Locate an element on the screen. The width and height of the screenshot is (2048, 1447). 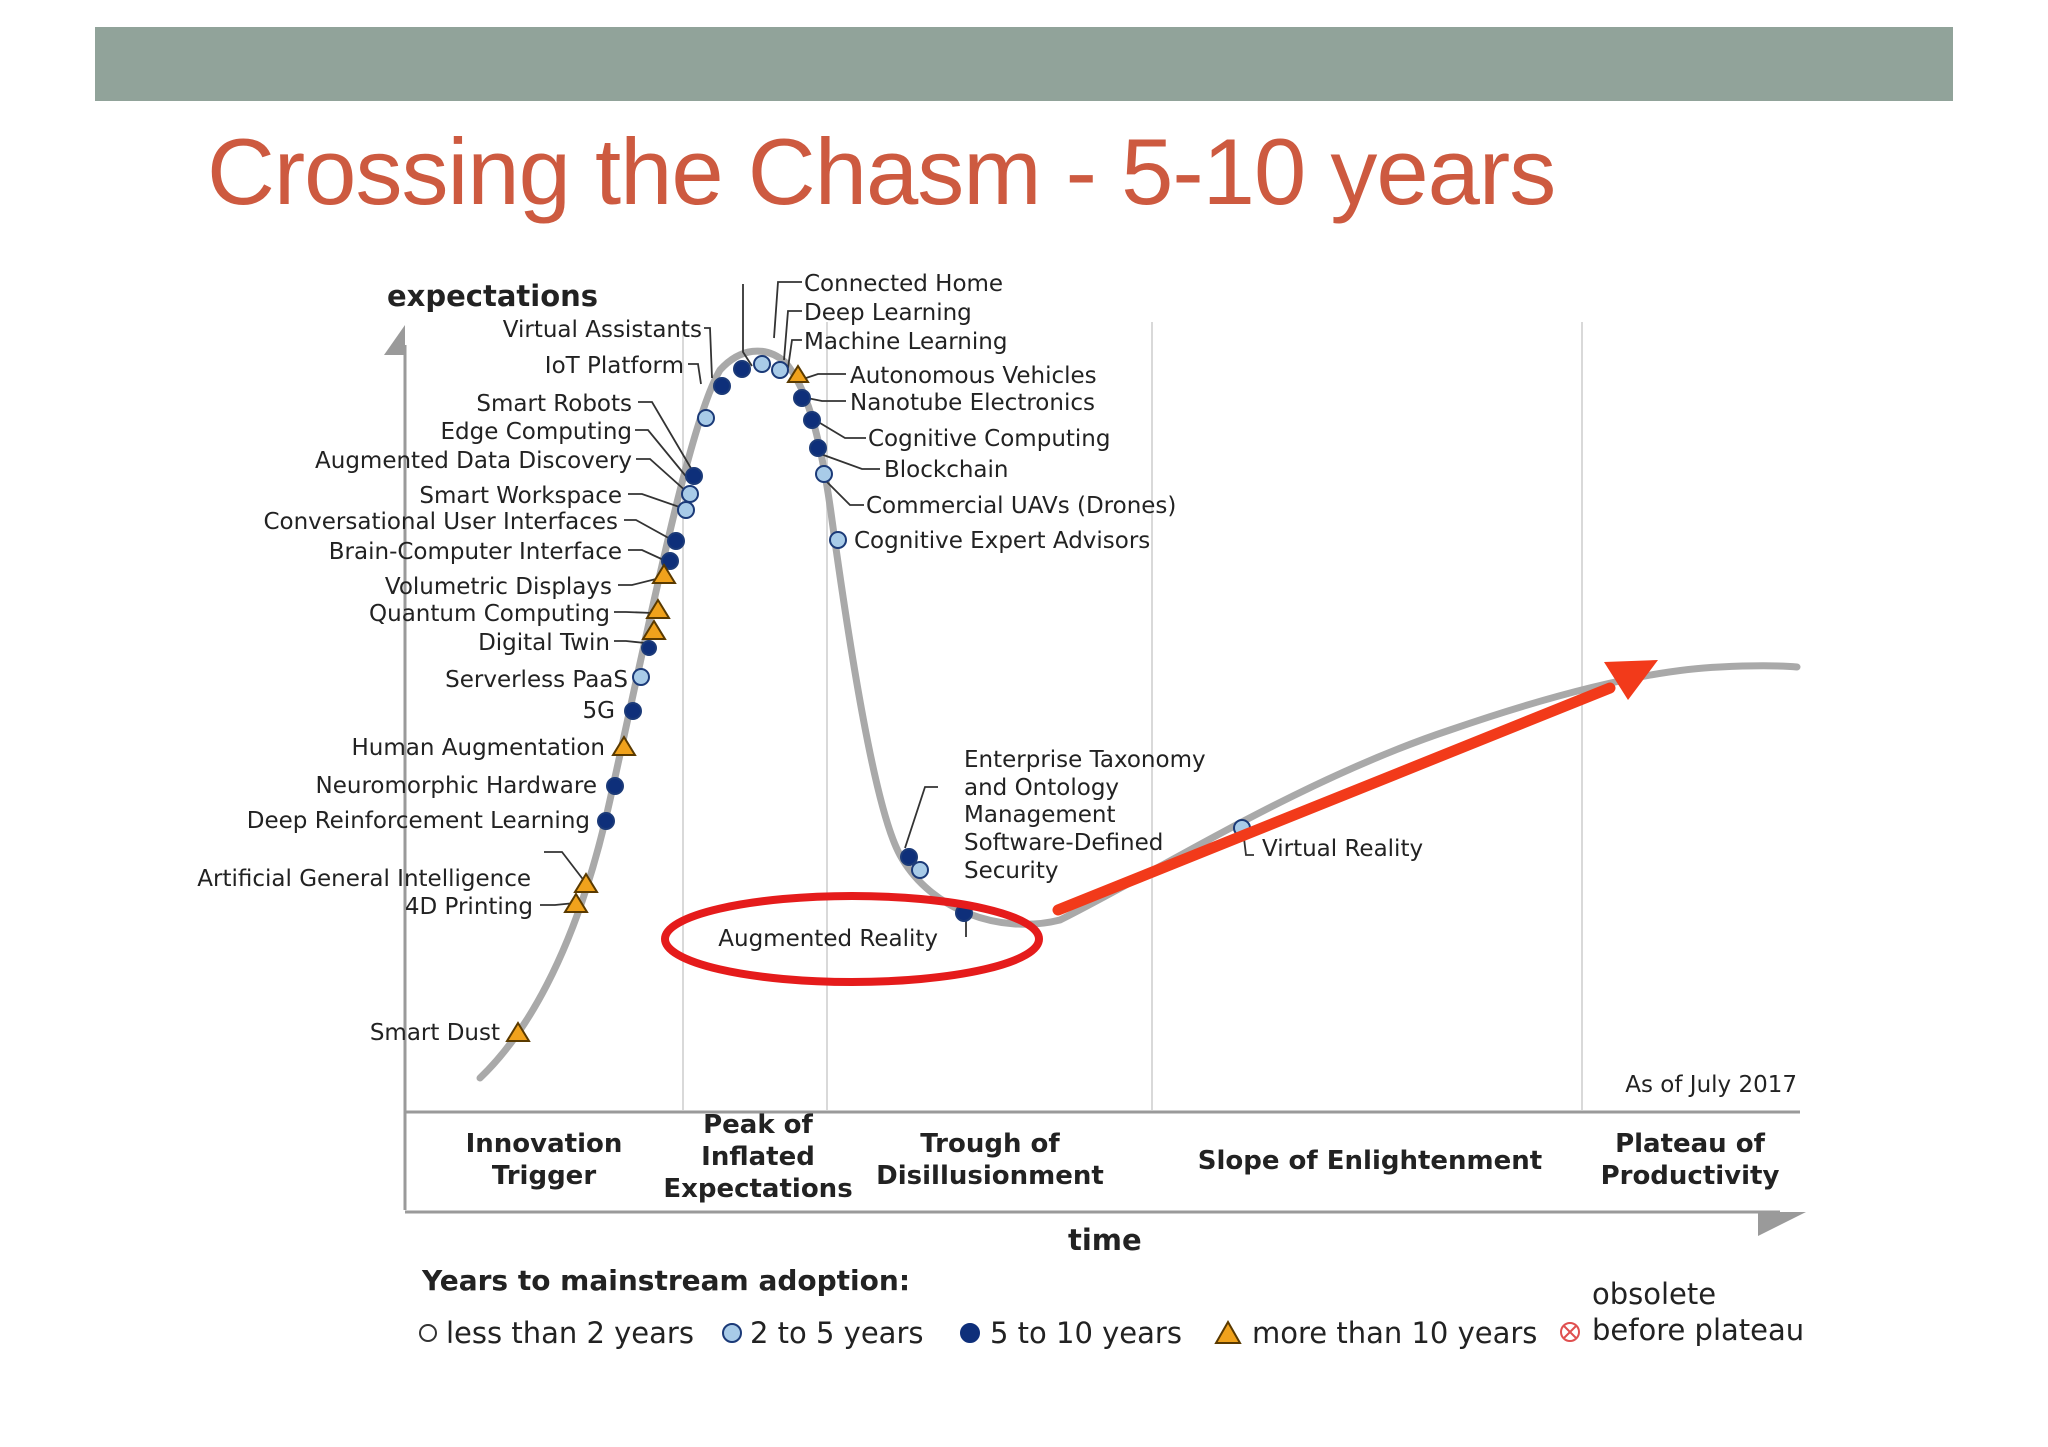
phase-label-plateau-2: Productivity is located at coordinates (1690, 1176).